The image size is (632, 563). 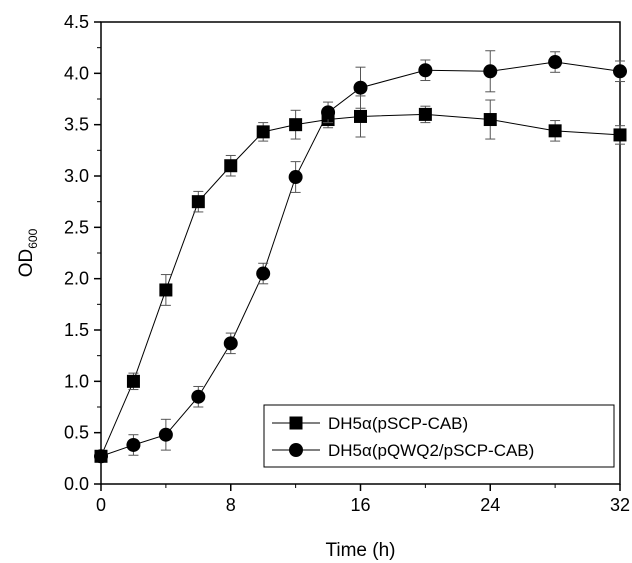 I want to click on y-tick-label: 4.0, so click(x=76, y=73).